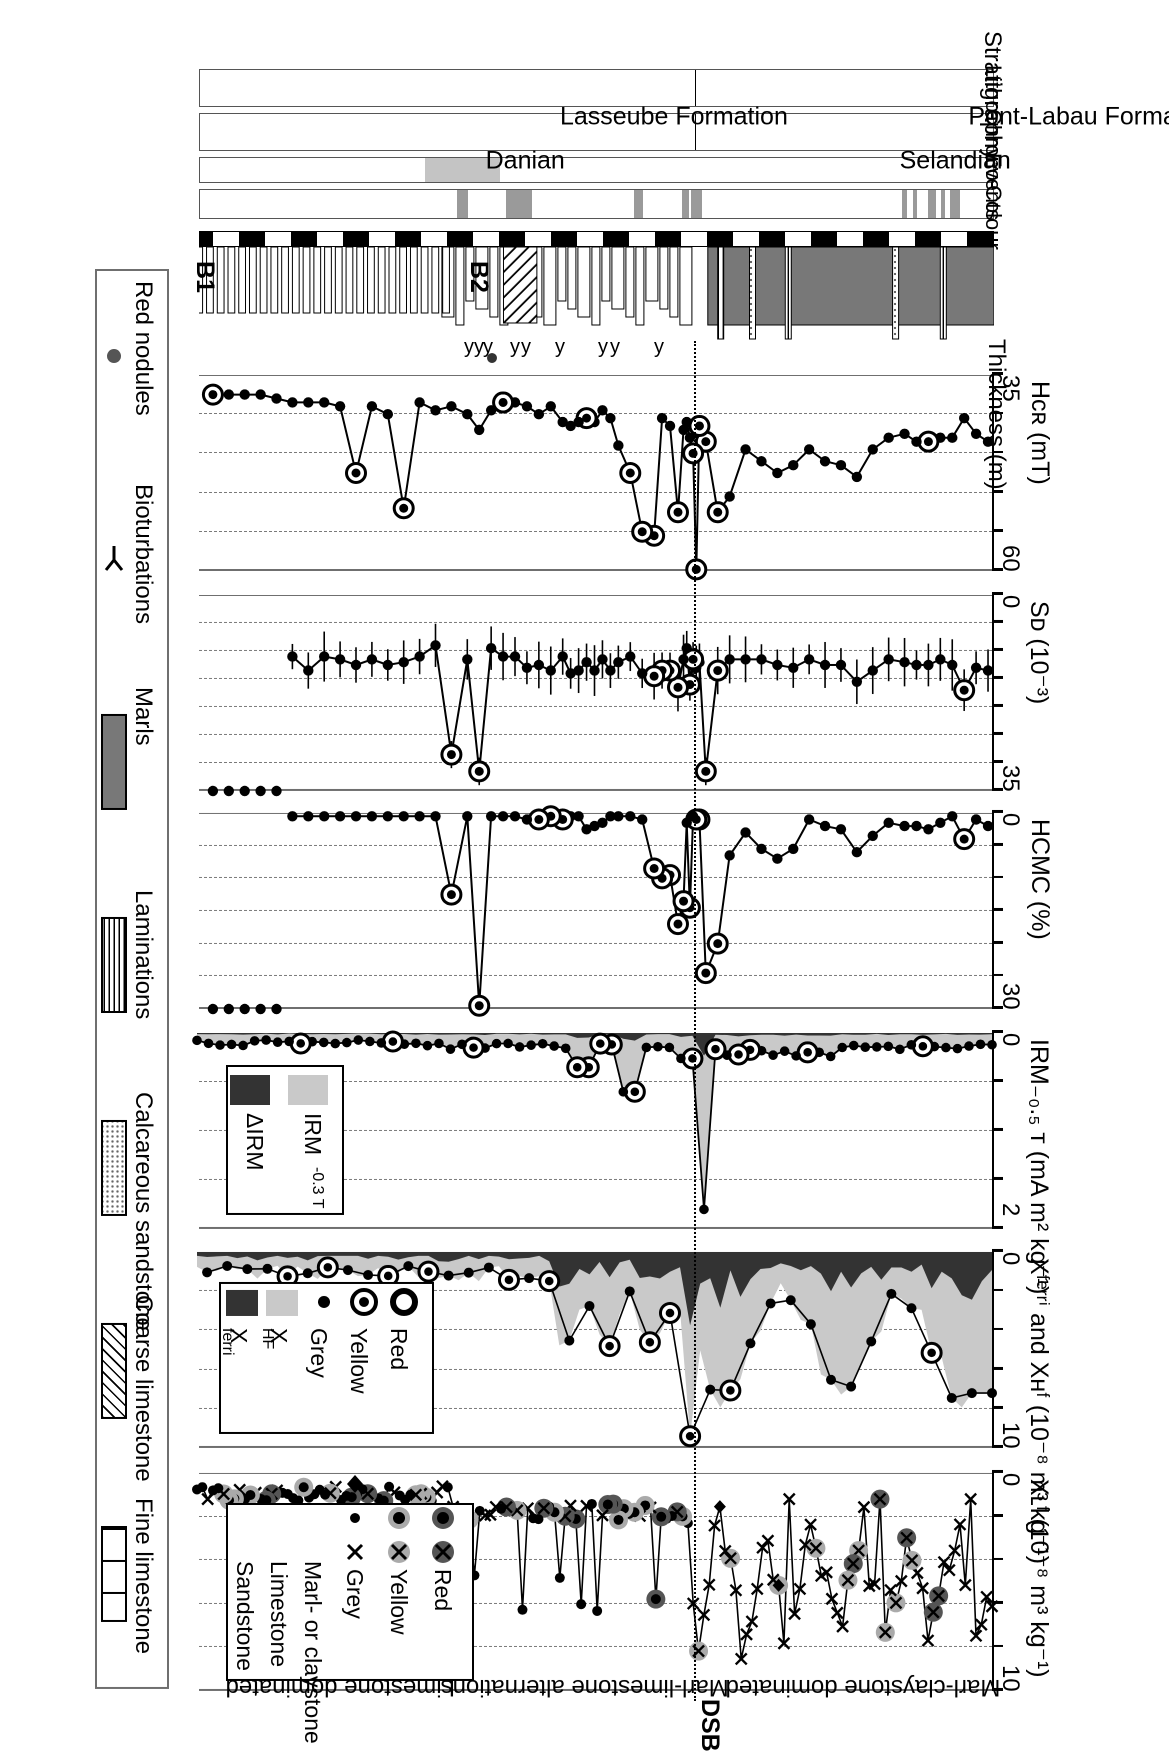 This screenshot has width=1169, height=1752. I want to click on lithology-profile-svg, so click(595, 293).